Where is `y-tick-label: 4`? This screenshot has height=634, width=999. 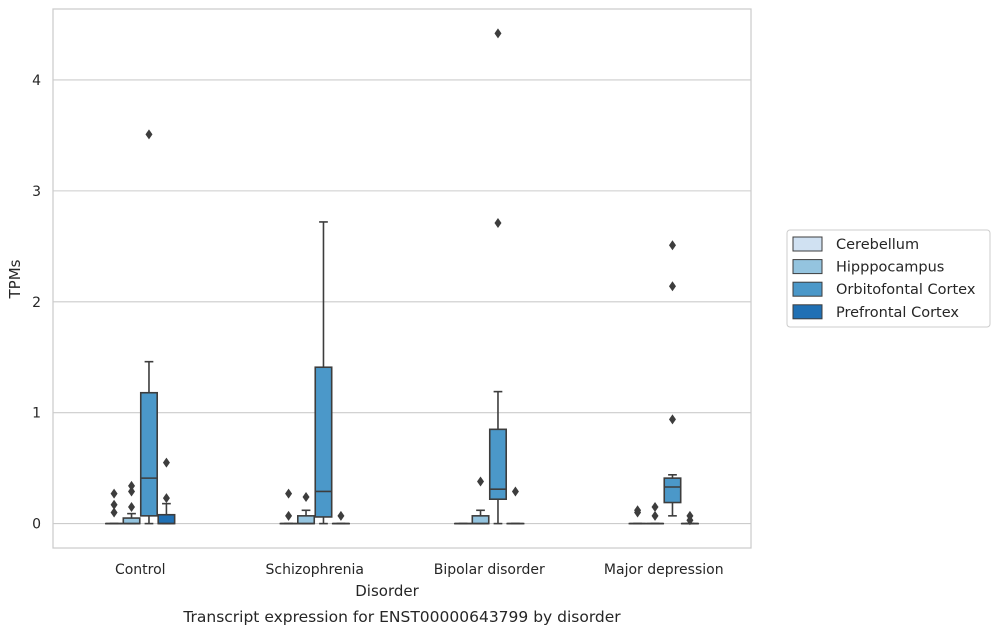
y-tick-label: 4 is located at coordinates (36, 81).